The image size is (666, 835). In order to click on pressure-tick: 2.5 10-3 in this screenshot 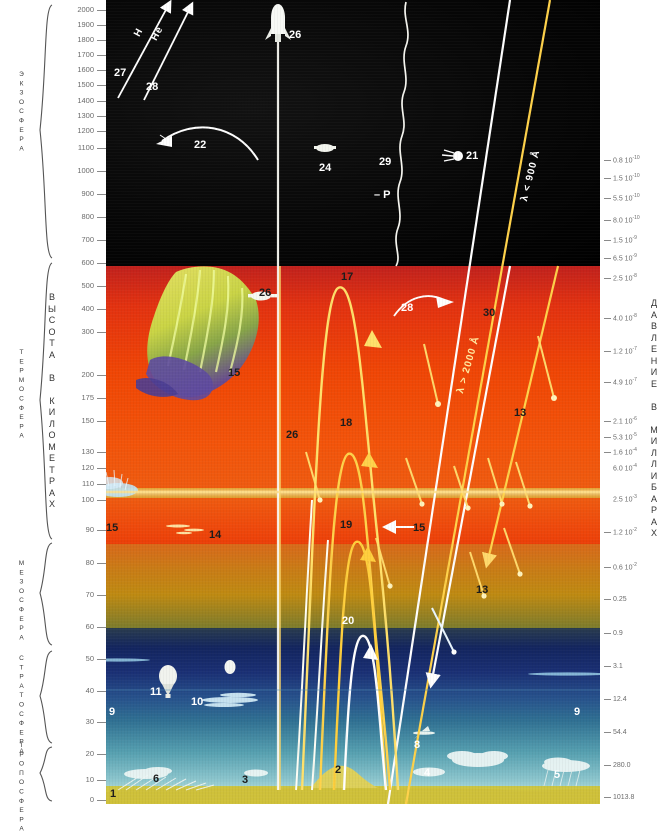, I will do `click(620, 498)`.